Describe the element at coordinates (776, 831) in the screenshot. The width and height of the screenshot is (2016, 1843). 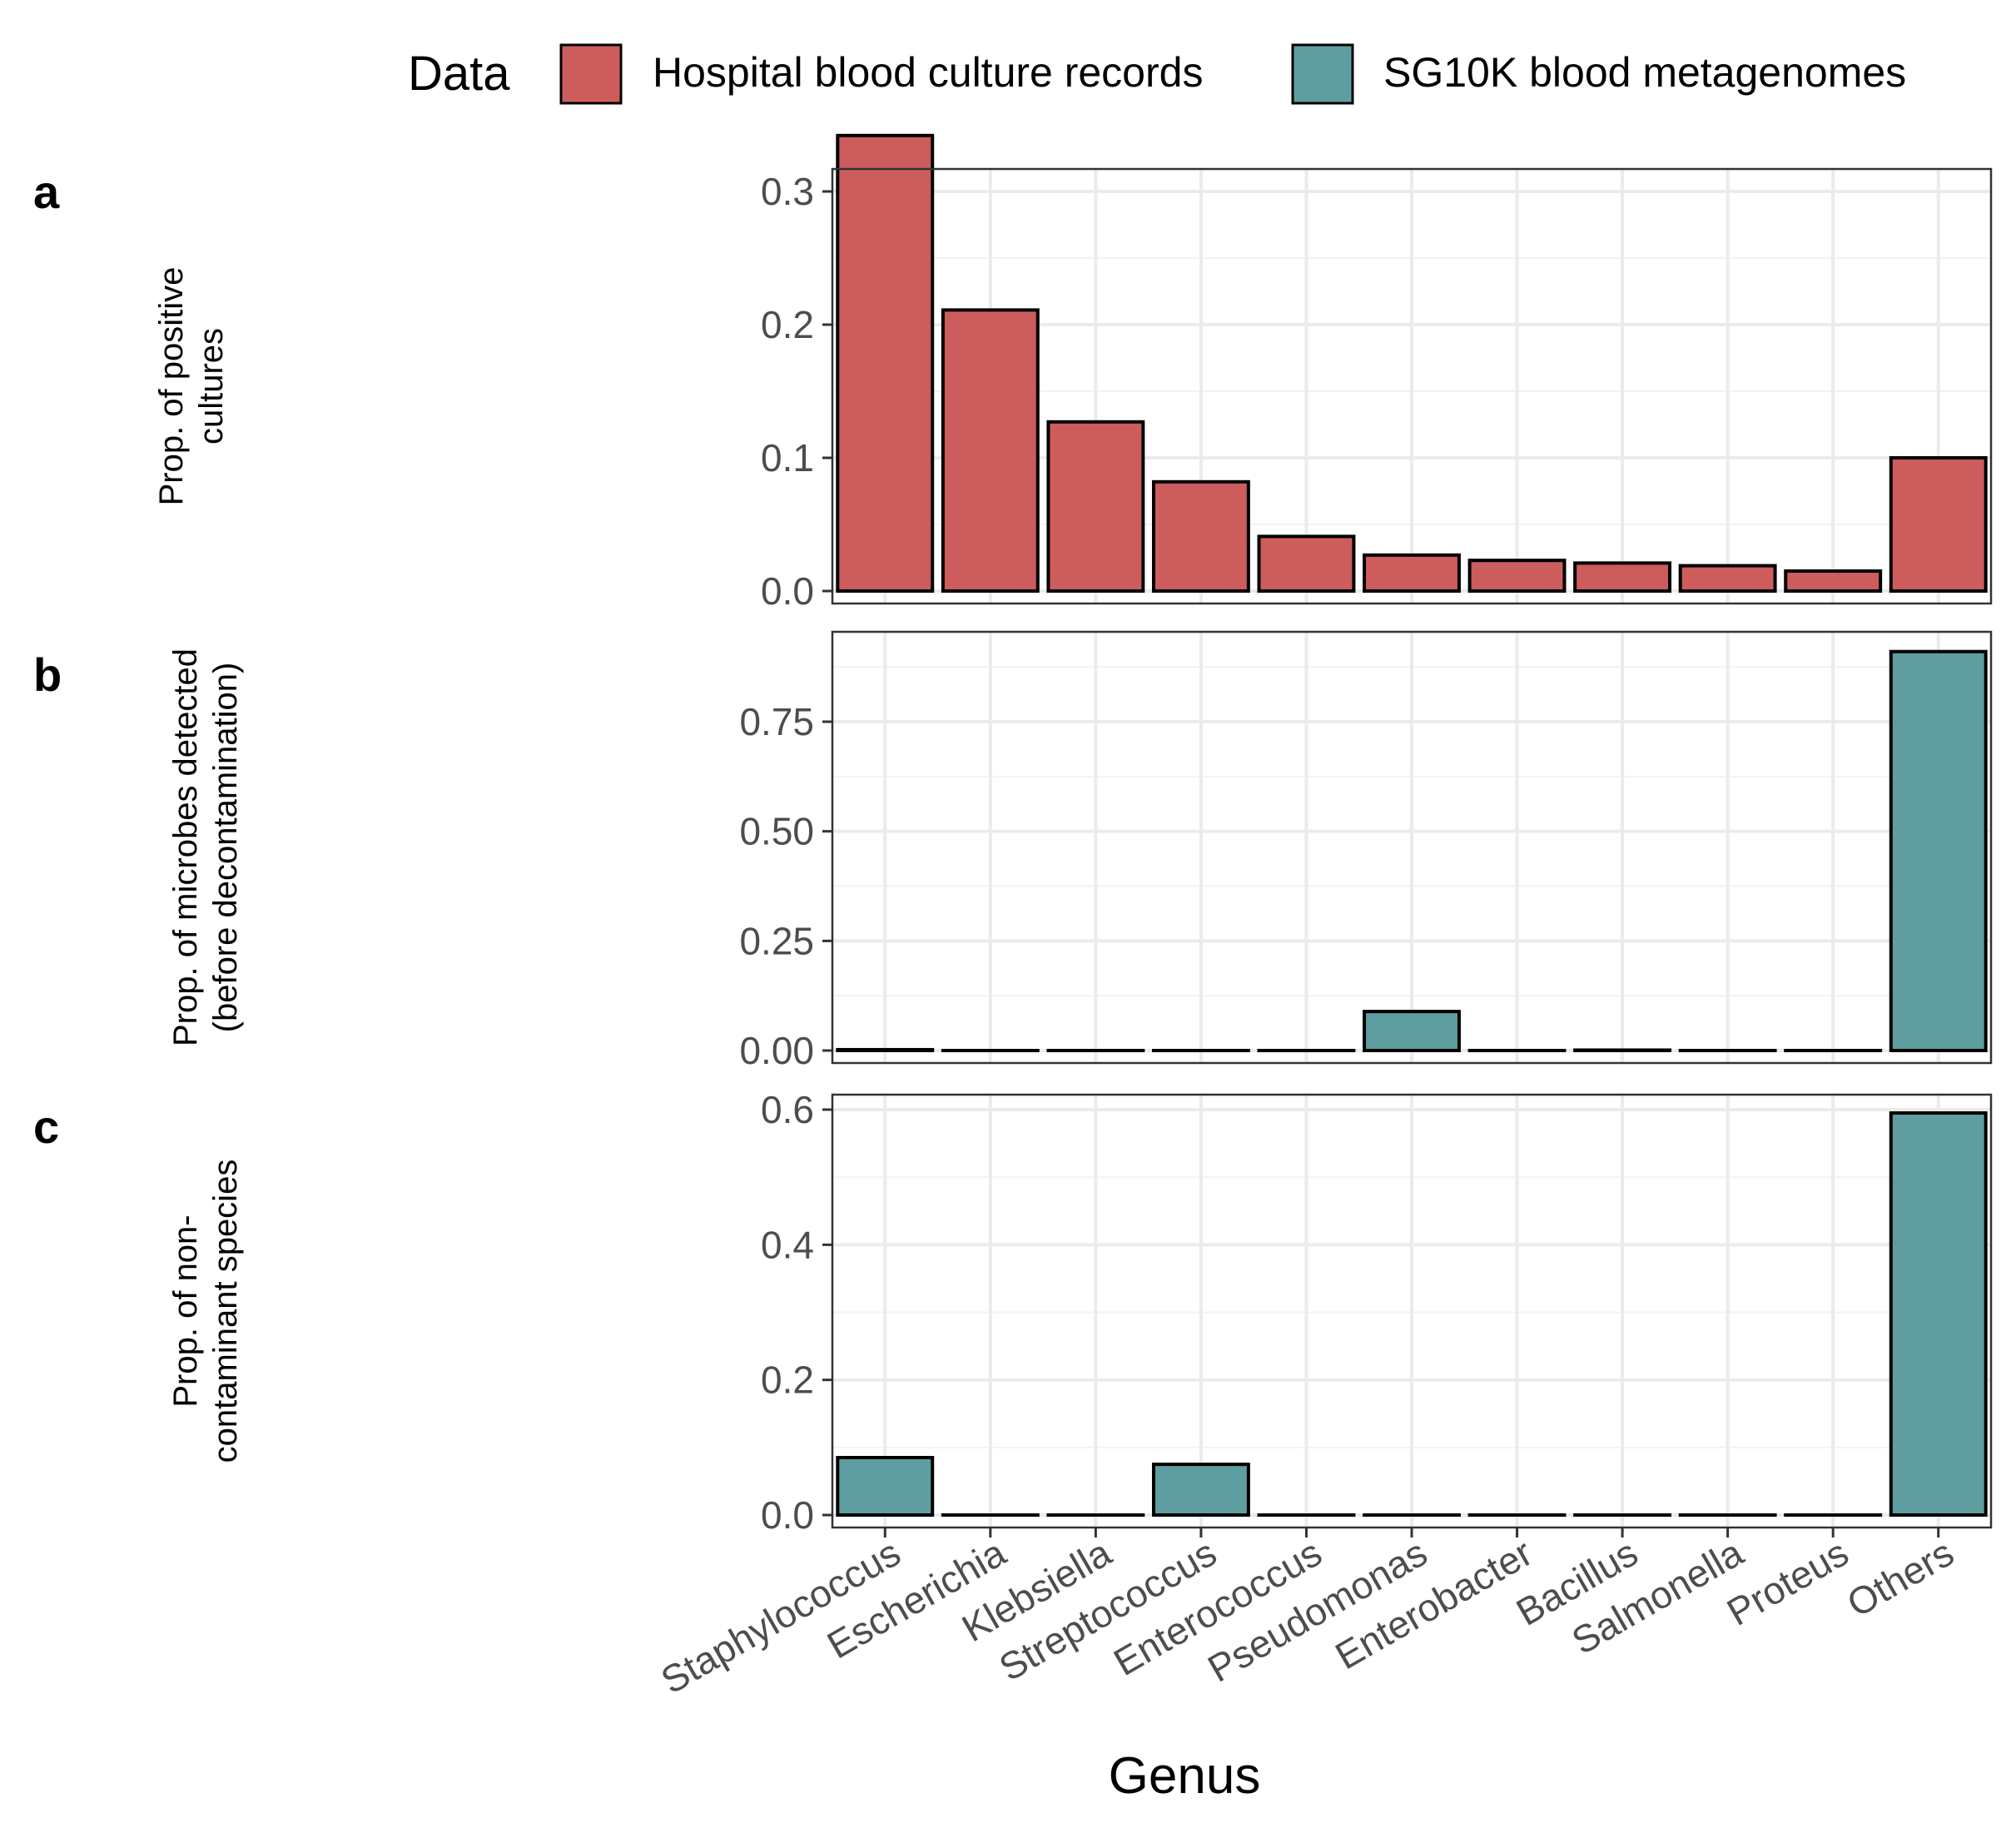
I see `y-tick-label: 0.50` at that location.